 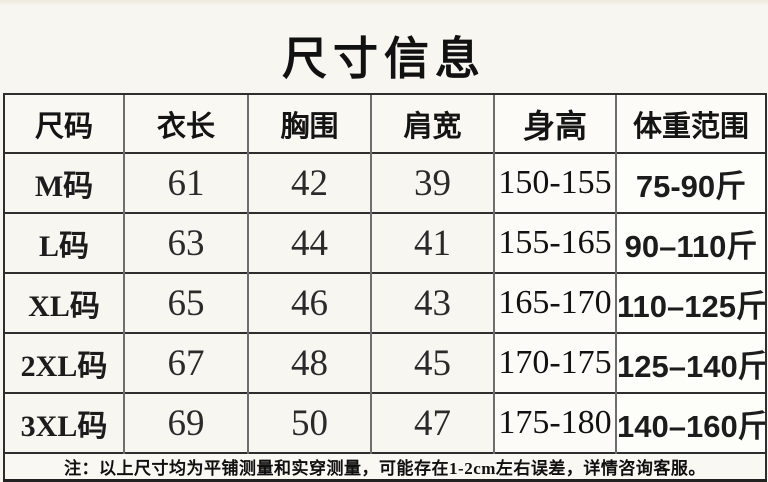 I want to click on cell-chest: 50, so click(x=309, y=422).